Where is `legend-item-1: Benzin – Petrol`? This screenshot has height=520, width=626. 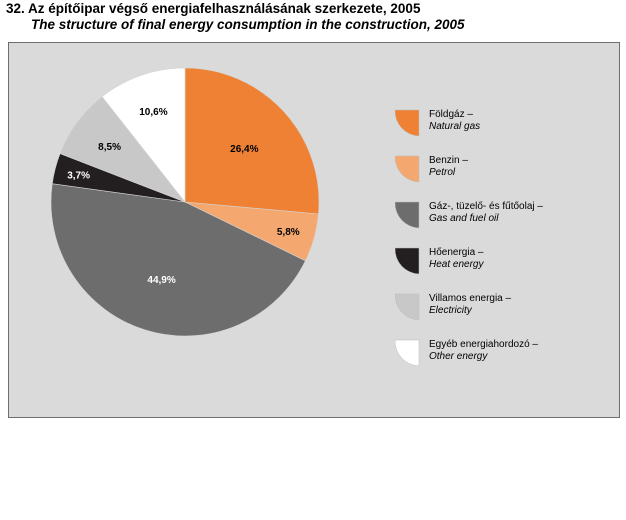 legend-item-1: Benzin – Petrol is located at coordinates (495, 172).